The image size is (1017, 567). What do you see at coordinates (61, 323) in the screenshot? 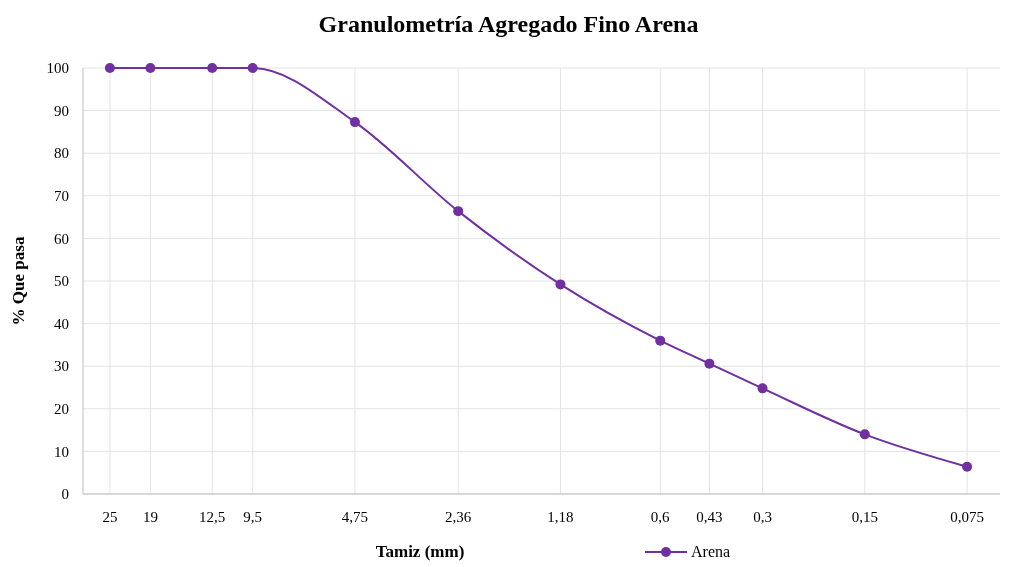
I see `y-tick-label: 40` at bounding box center [61, 323].